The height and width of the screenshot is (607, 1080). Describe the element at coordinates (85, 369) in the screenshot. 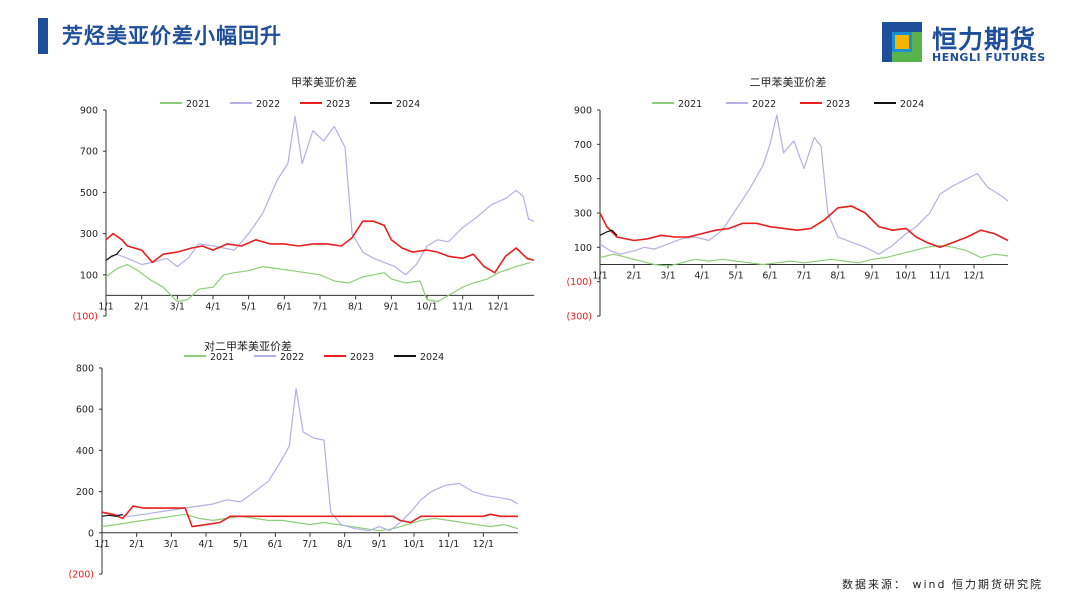

I see `y-tick-label: 800` at that location.